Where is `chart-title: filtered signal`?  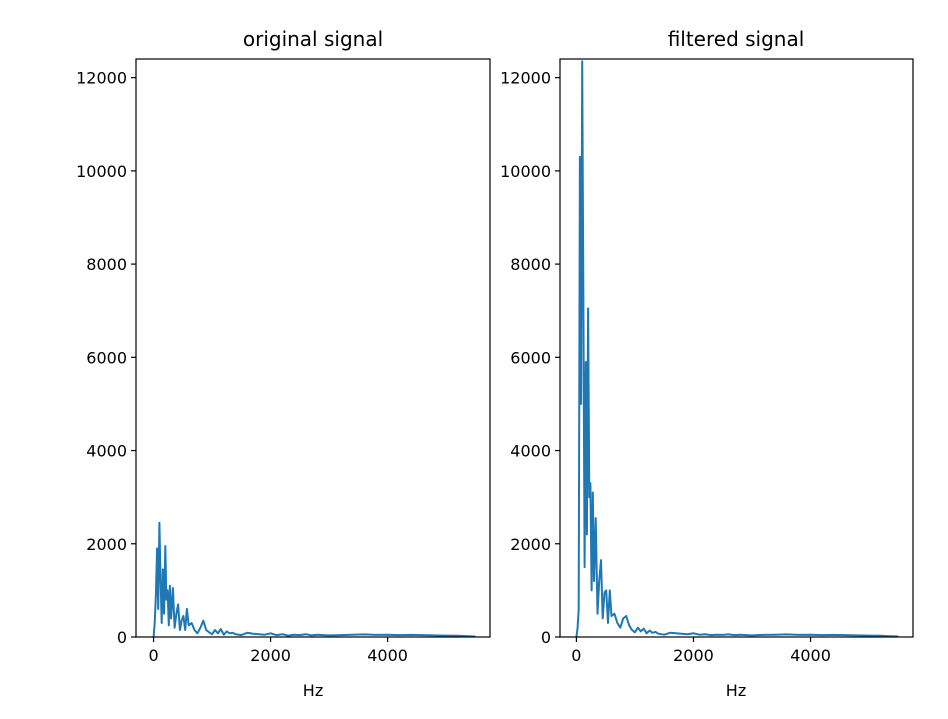
chart-title: filtered signal is located at coordinates (736, 39).